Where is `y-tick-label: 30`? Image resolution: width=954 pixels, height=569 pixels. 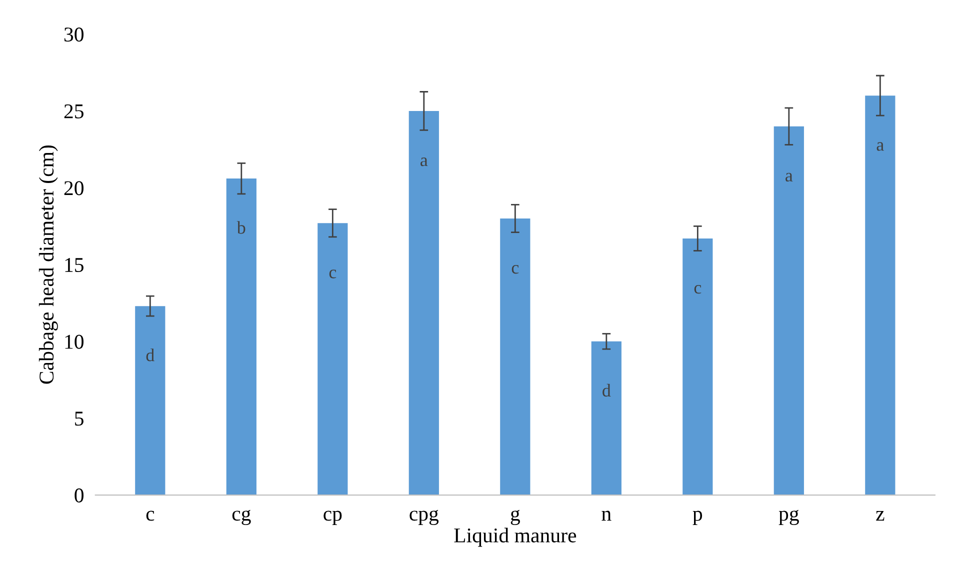
y-tick-label: 30 is located at coordinates (74, 35).